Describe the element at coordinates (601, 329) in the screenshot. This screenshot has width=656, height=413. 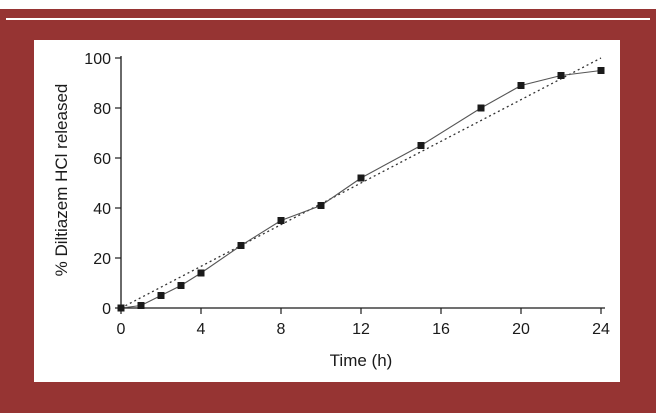
I see `x-tick-label: 24` at that location.